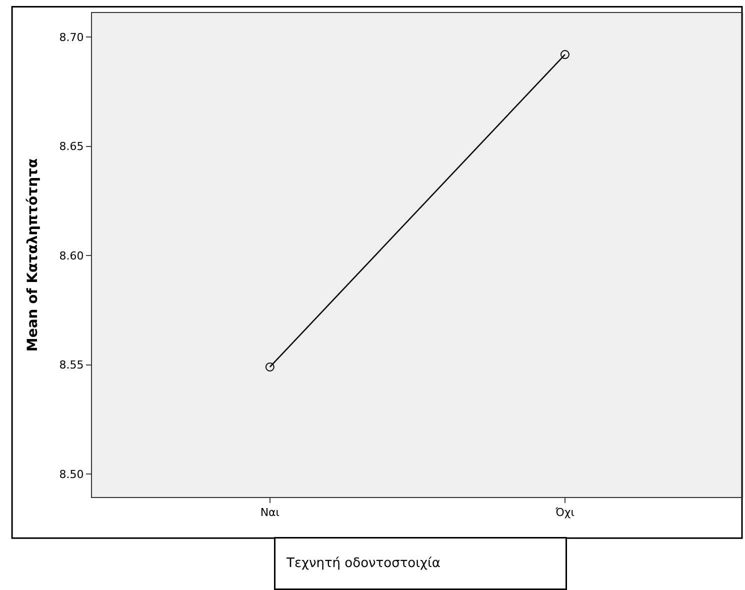 The height and width of the screenshot is (590, 745). I want to click on y-tick-label: 8.70, so click(71, 37).